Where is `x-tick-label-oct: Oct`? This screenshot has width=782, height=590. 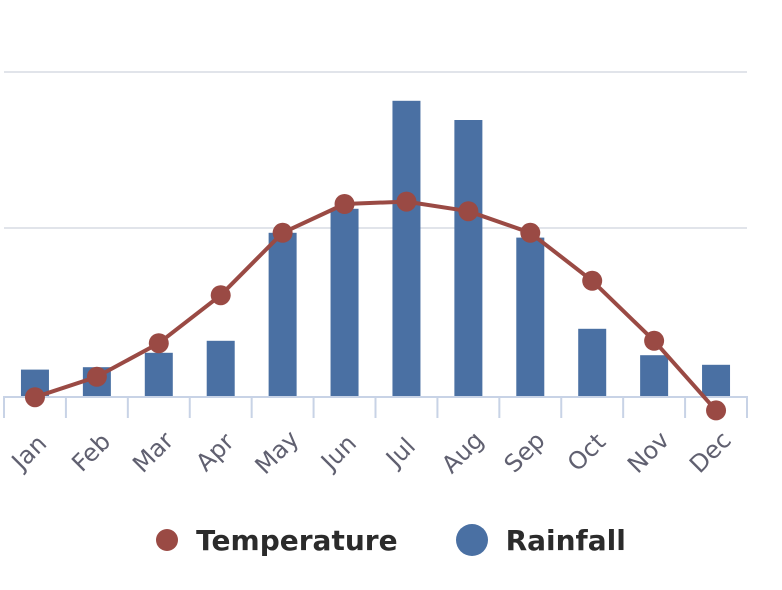
x-tick-label-oct: Oct is located at coordinates (586, 452).